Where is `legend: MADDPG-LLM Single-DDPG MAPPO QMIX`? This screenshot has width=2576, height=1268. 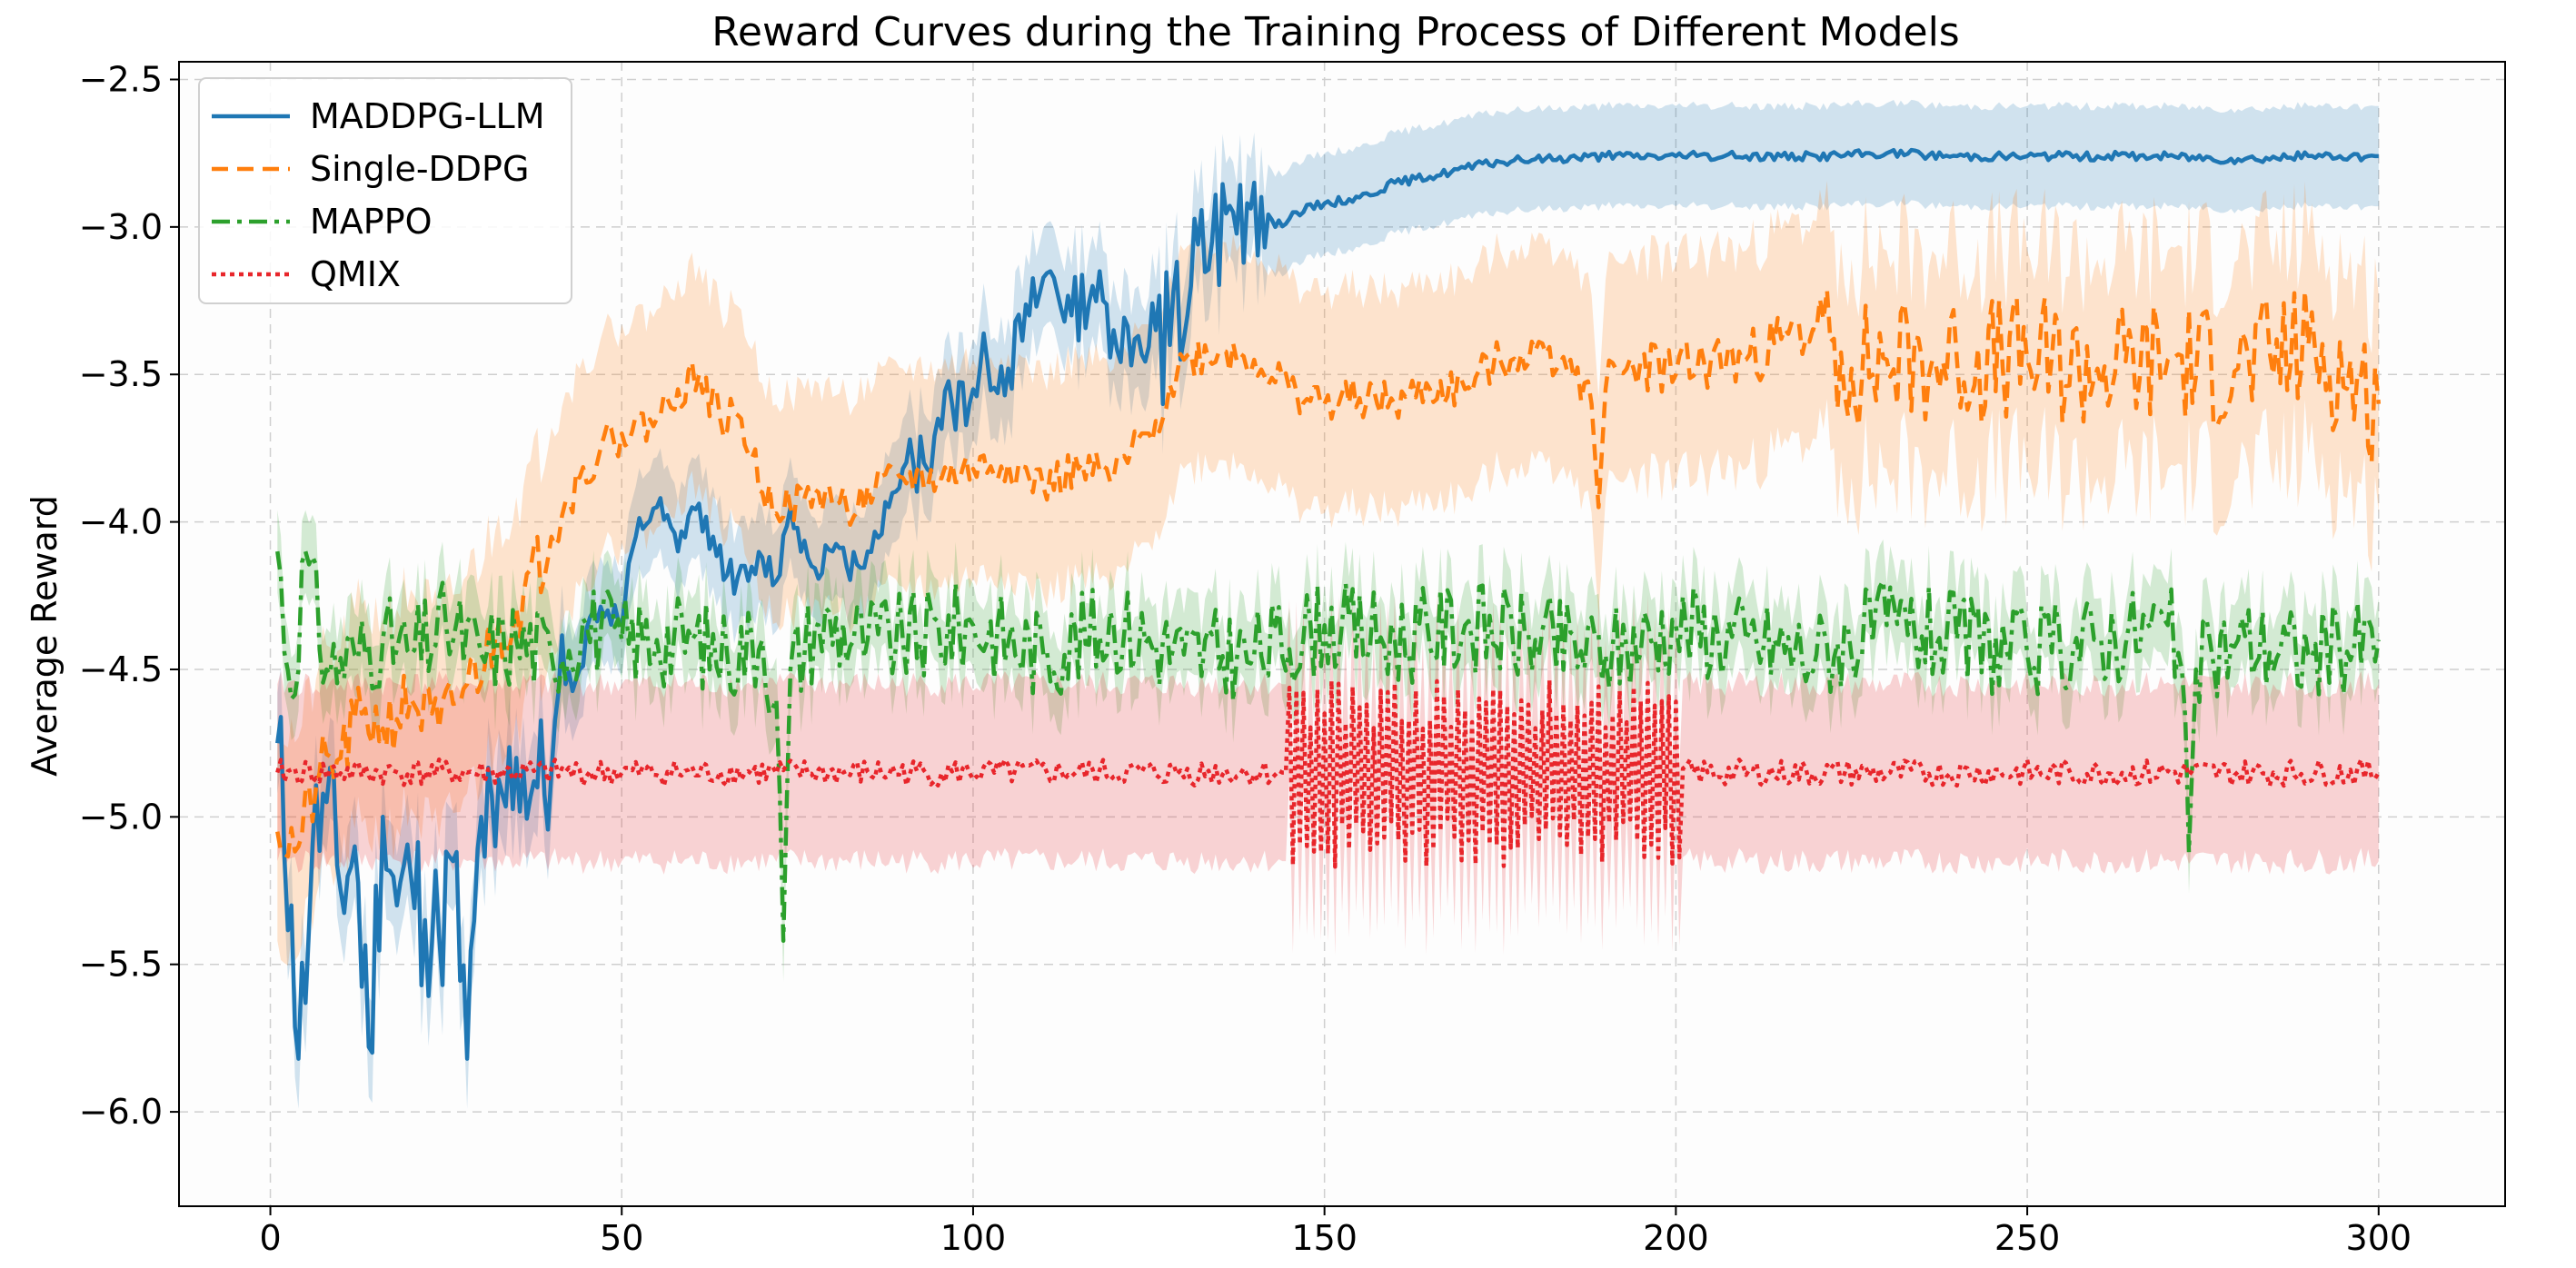
legend: MADDPG-LLM Single-DDPG MAPPO QMIX is located at coordinates (385, 190).